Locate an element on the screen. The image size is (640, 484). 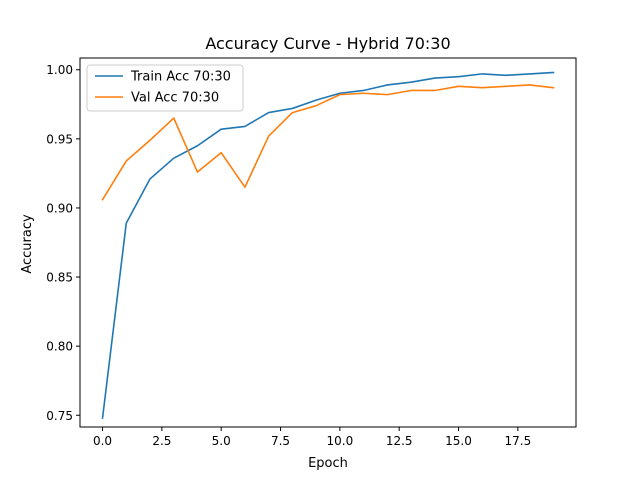
x-tick-label: 15.0 is located at coordinates (458, 441).